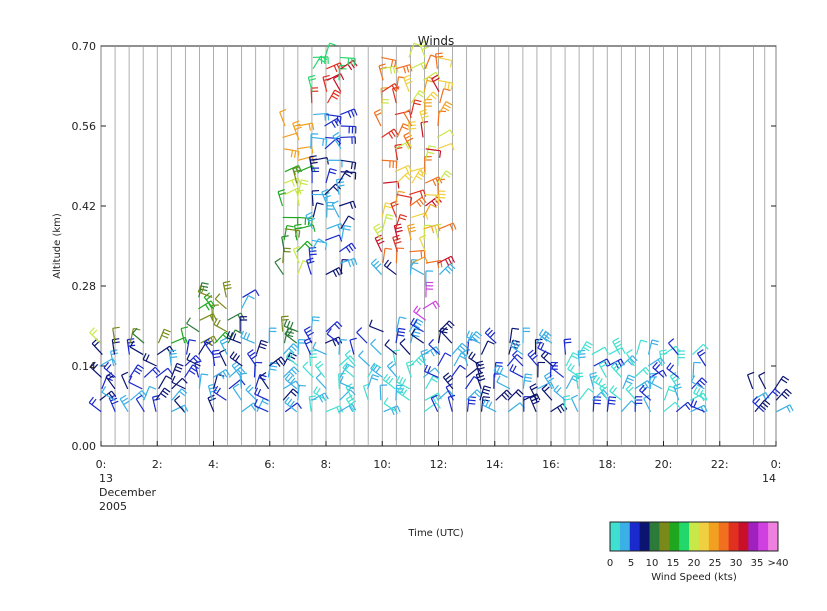 The height and width of the screenshot is (611, 827). Describe the element at coordinates (551, 464) in the screenshot. I see `x-tick-label: 16:` at that location.